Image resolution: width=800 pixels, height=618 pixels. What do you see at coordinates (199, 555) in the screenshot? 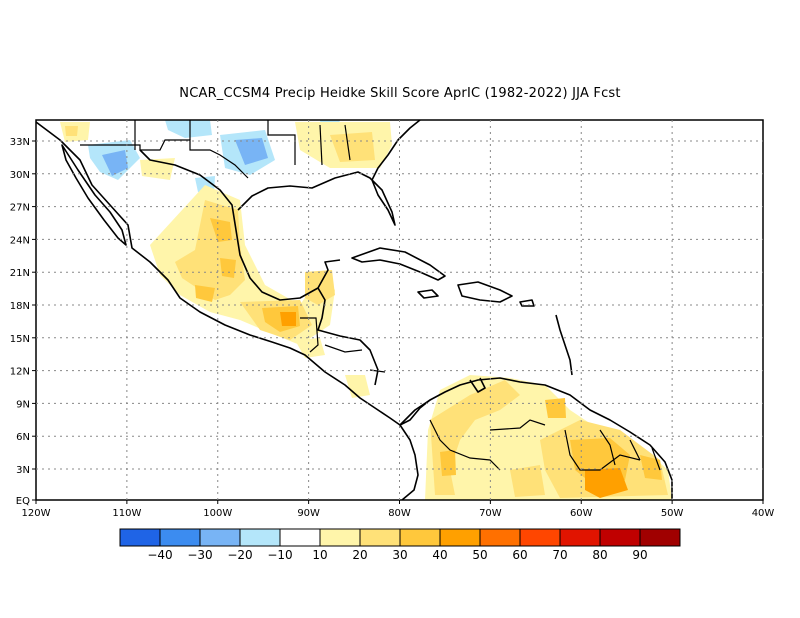
I see `colorbar-label: −30` at bounding box center [199, 555].